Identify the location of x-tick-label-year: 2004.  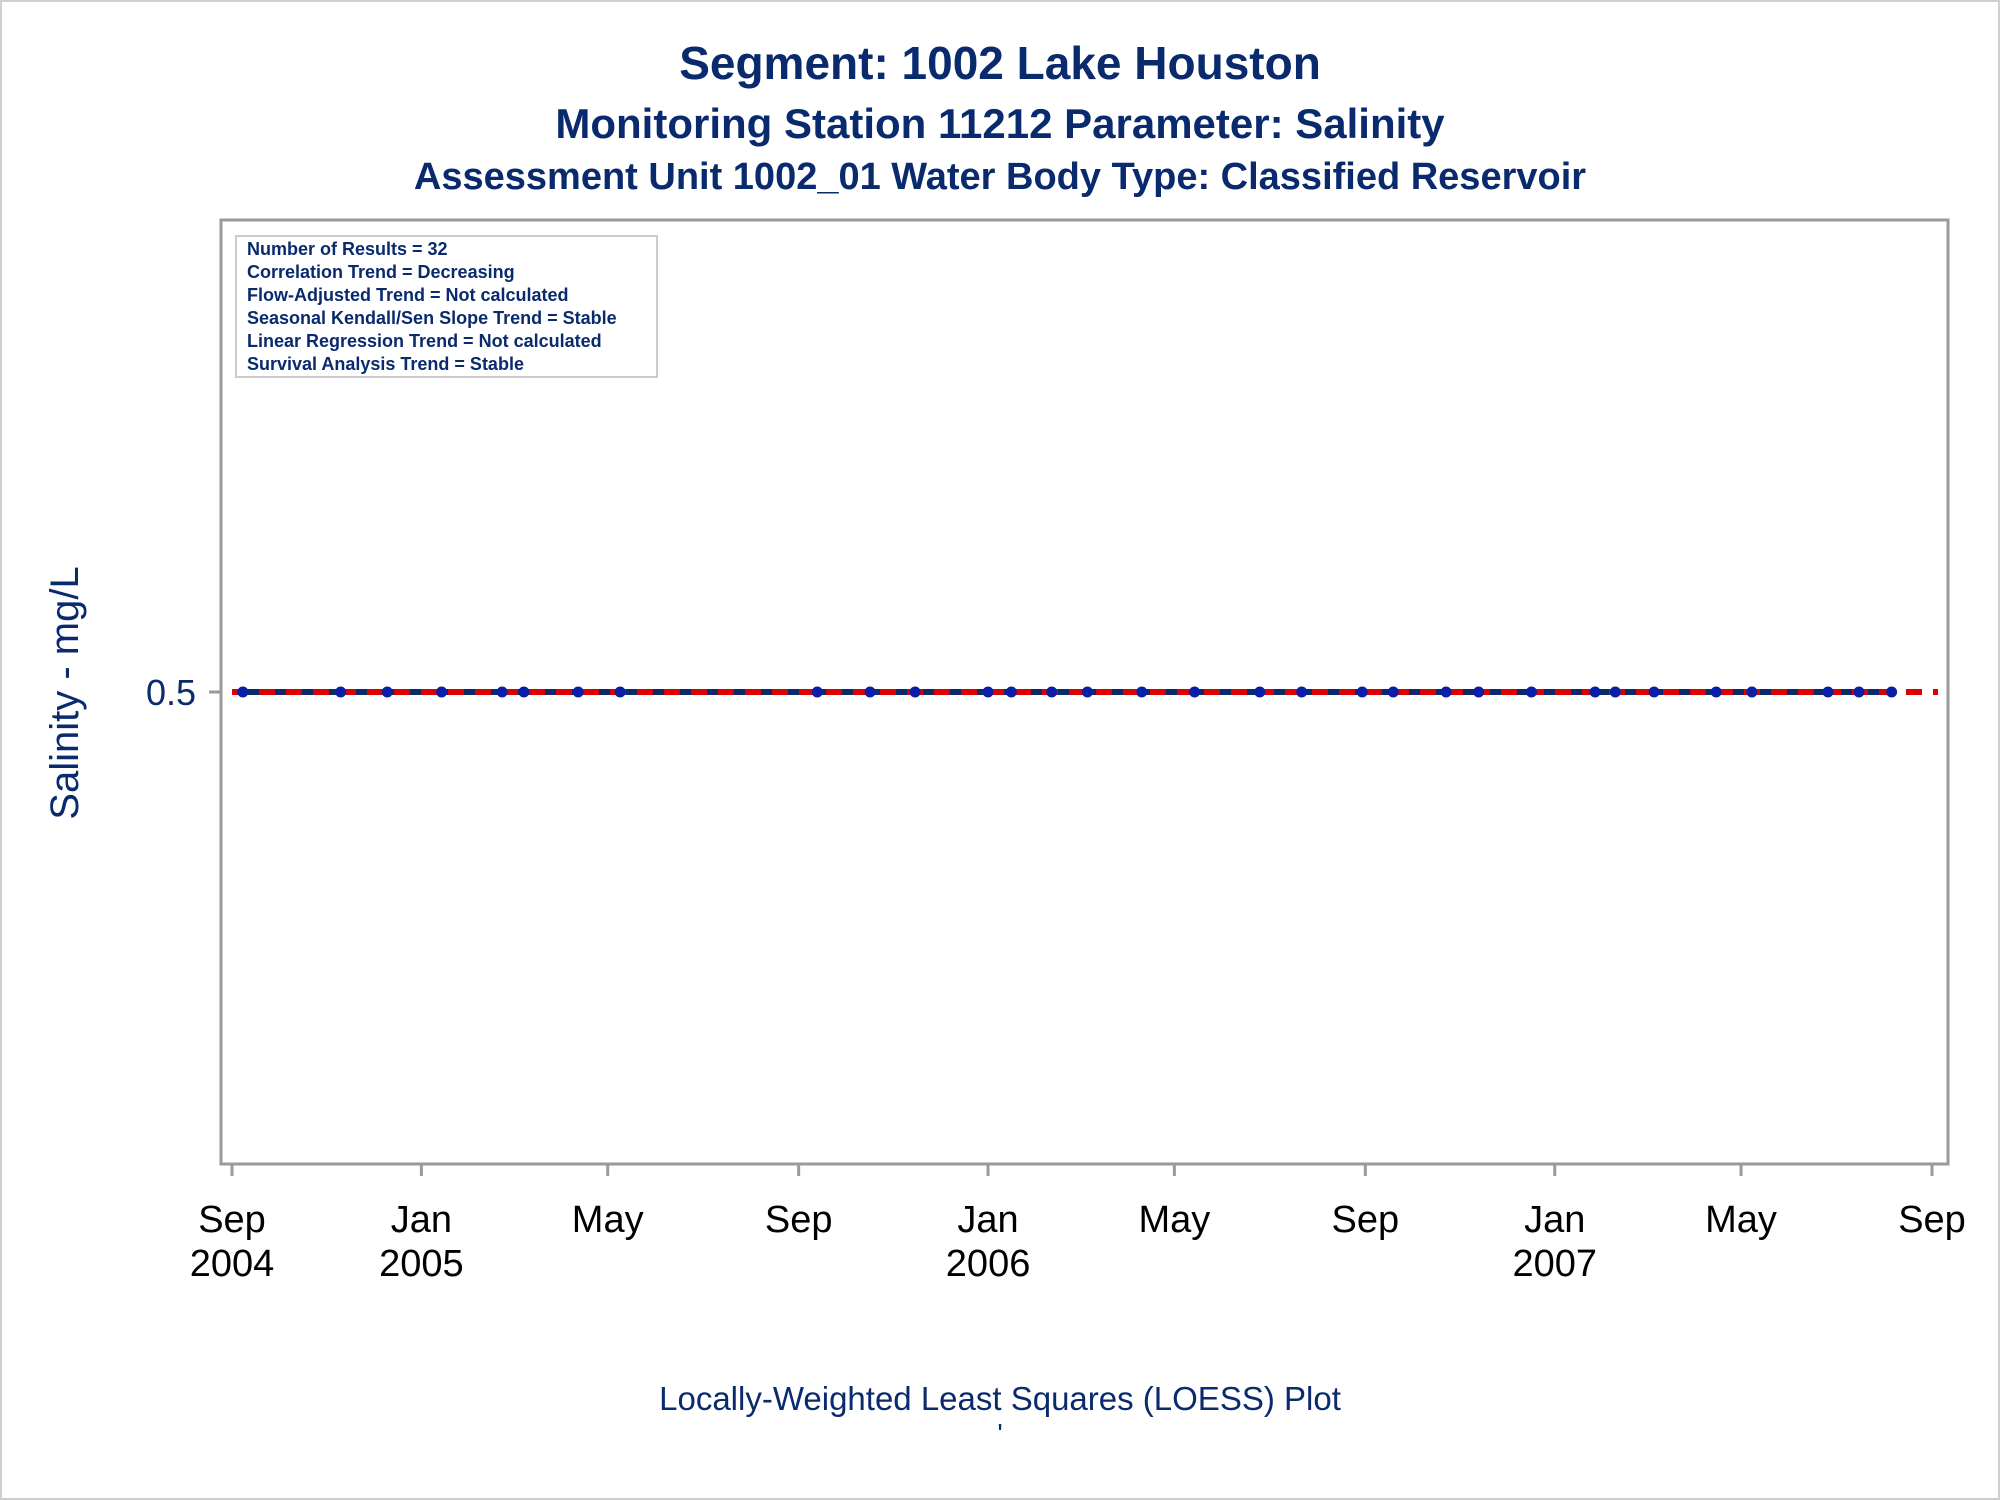
(232, 1264).